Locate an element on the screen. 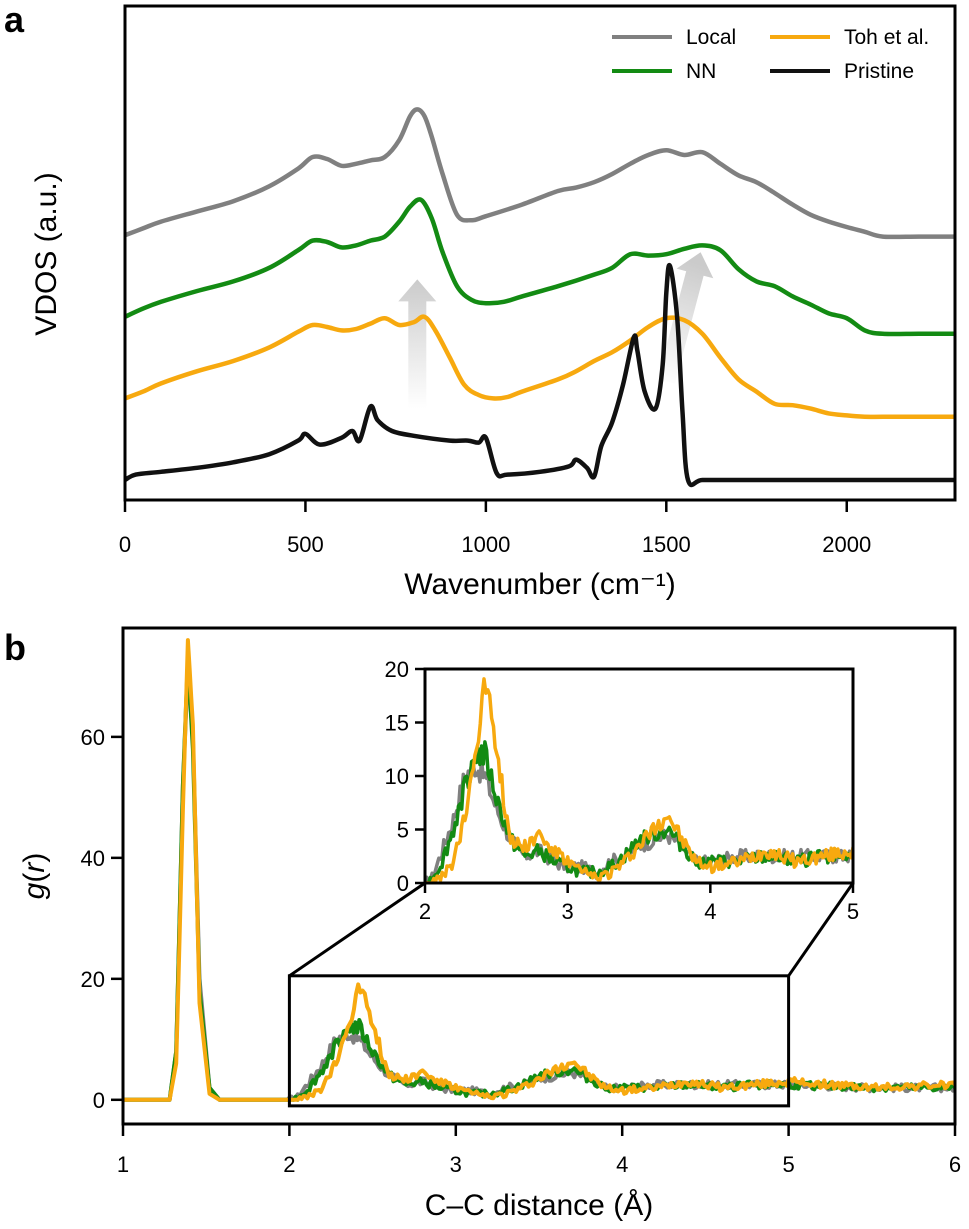  rdf-y-tick-label-60: 60 is located at coordinates (93, 737).